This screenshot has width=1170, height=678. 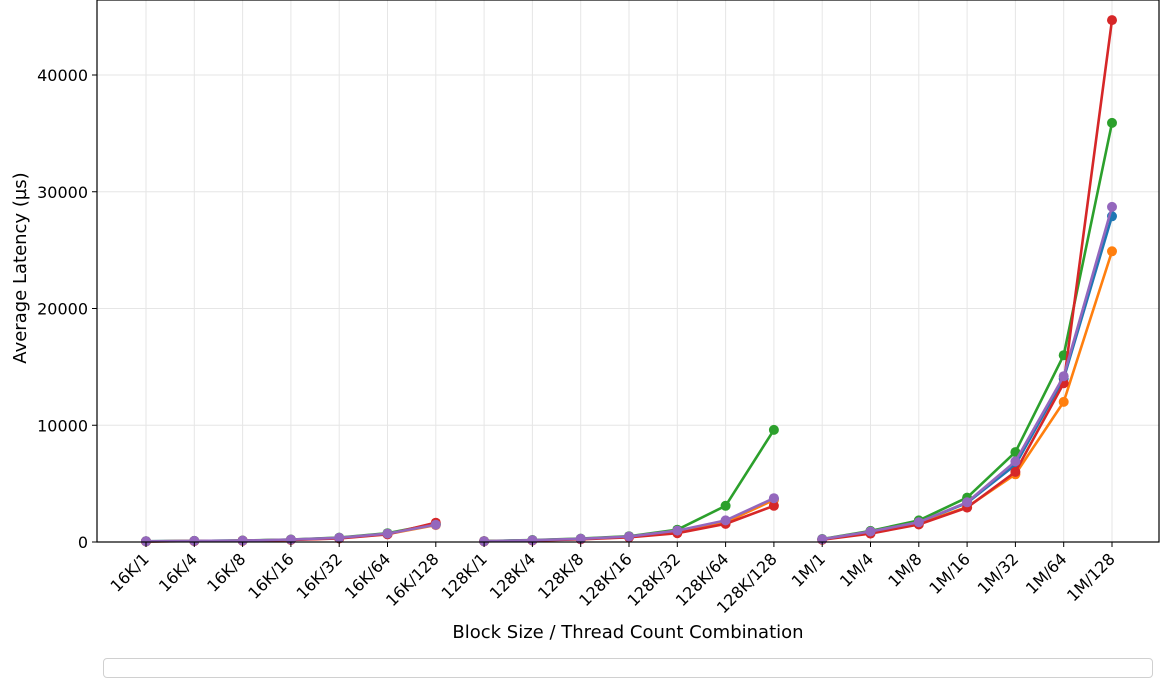 What do you see at coordinates (412, 579) in the screenshot?
I see `x-tick-label: 16K/128` at bounding box center [412, 579].